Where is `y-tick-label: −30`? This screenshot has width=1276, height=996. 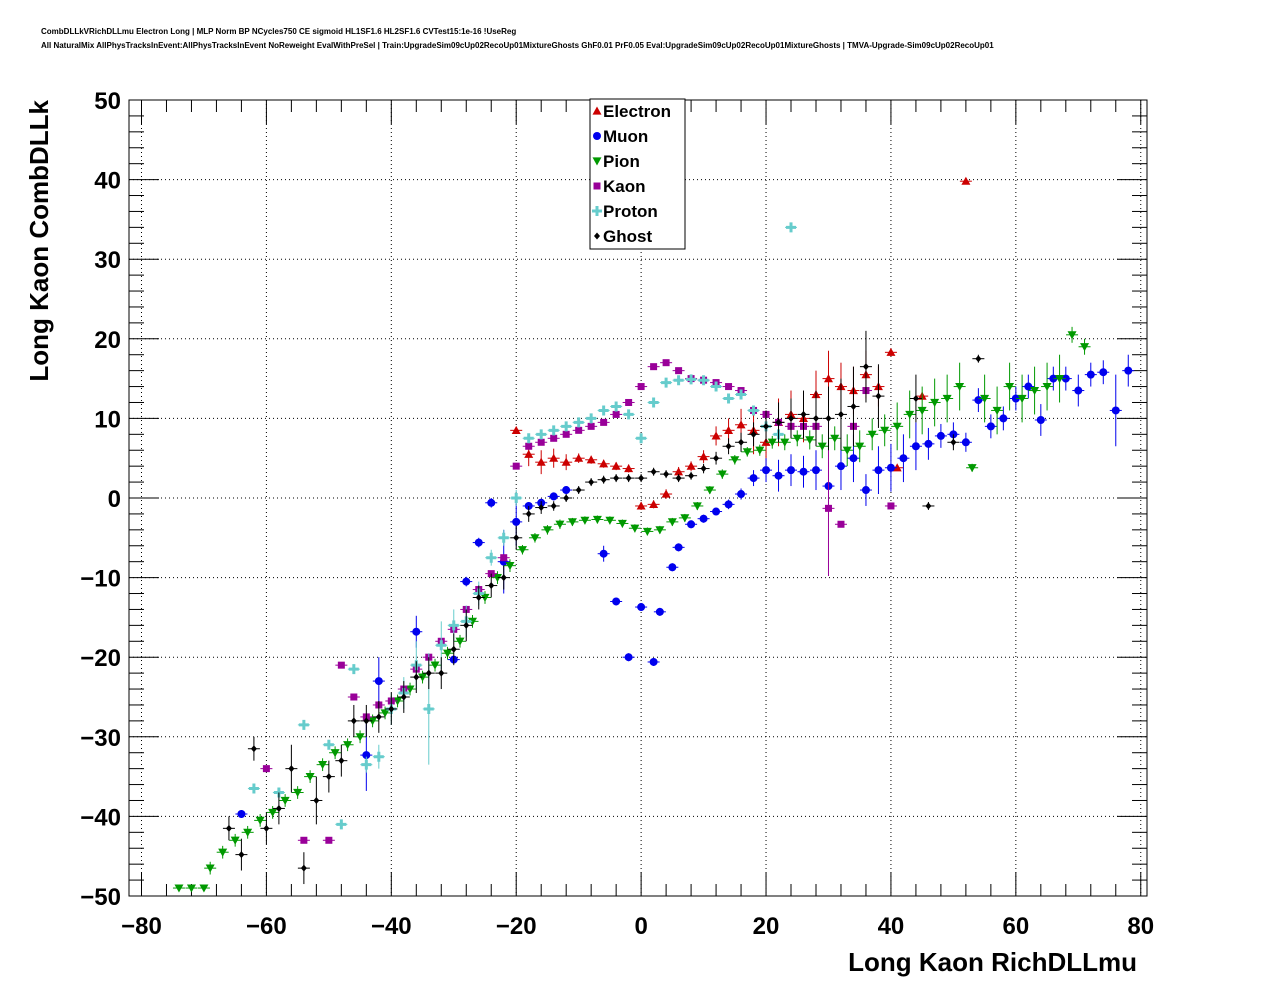 y-tick-label: −30 is located at coordinates (100, 738).